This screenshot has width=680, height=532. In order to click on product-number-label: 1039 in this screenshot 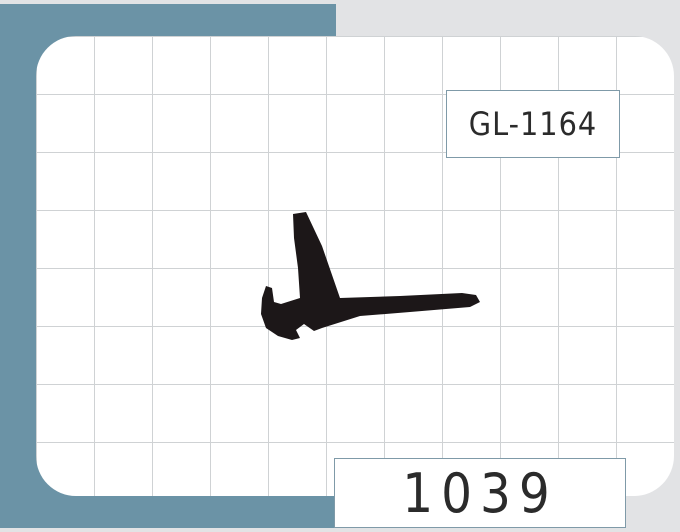, I will do `click(480, 493)`.